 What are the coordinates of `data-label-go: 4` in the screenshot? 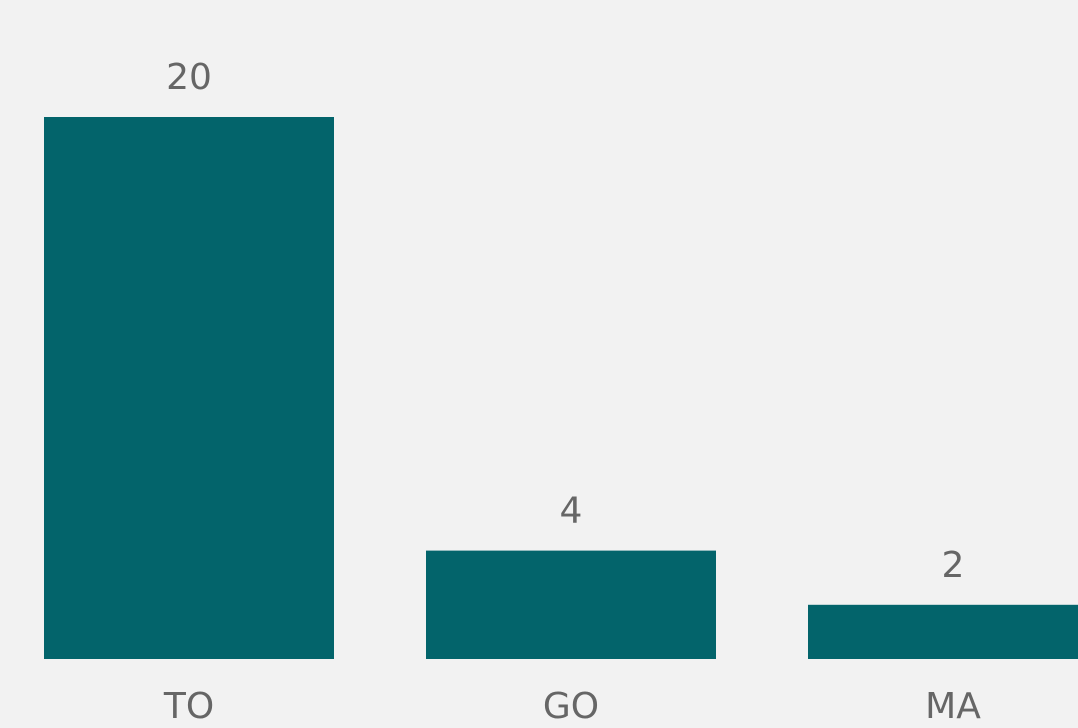 It's located at (571, 511).